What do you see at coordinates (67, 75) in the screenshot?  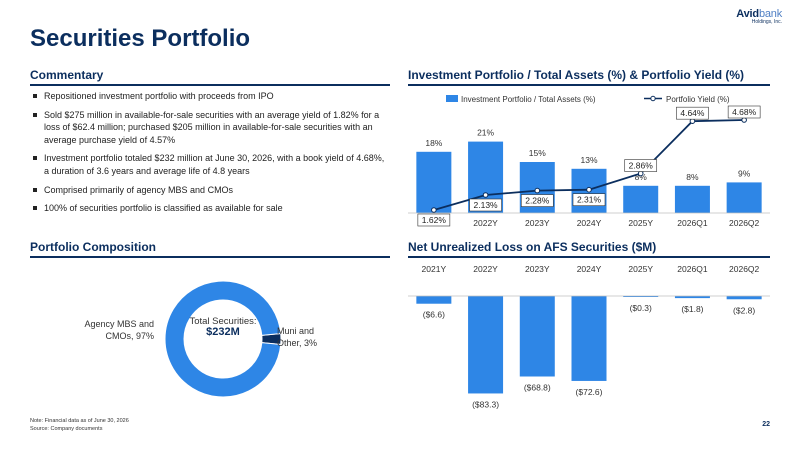 I see `commentary-heading: Commentary` at bounding box center [67, 75].